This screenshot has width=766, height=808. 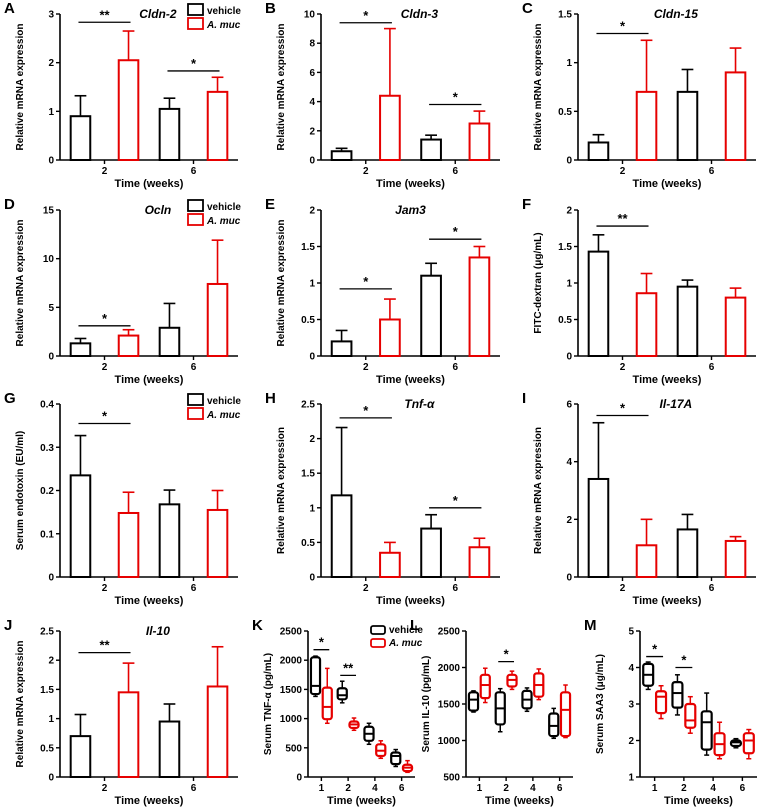 What do you see at coordinates (224, 401) in the screenshot?
I see `legend-label: vehicle` at bounding box center [224, 401].